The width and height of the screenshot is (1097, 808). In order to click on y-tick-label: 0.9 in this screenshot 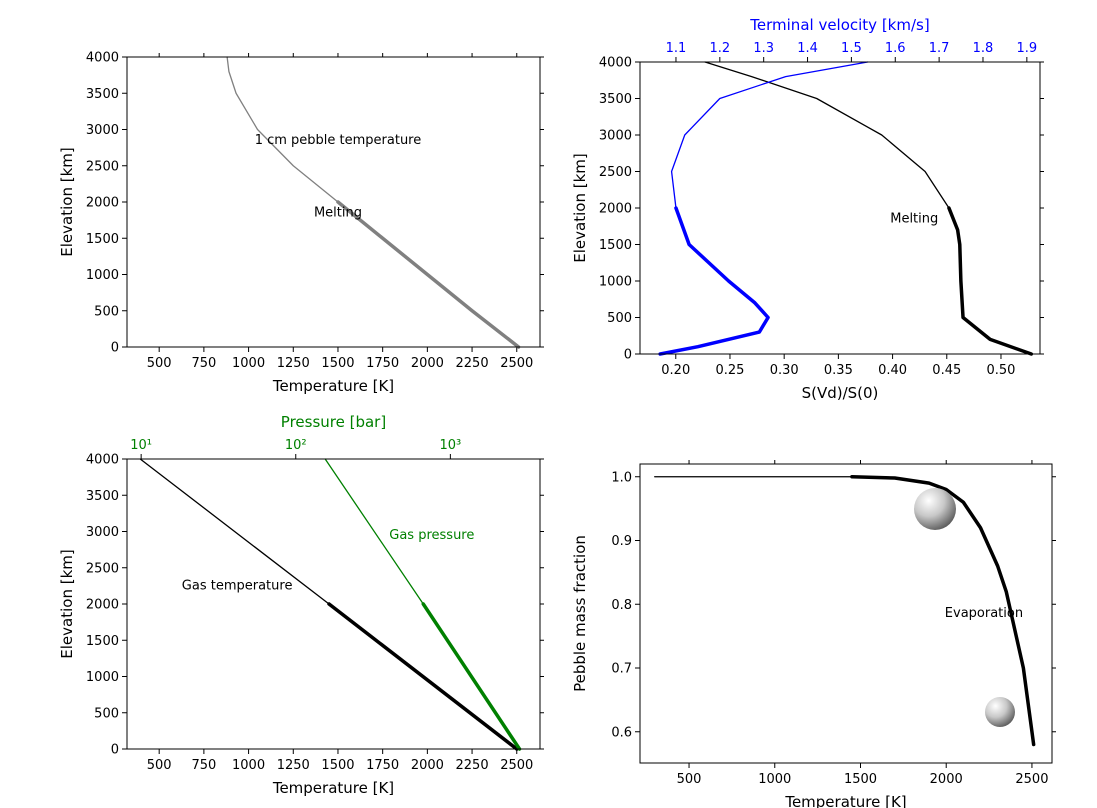, I will do `click(621, 541)`.